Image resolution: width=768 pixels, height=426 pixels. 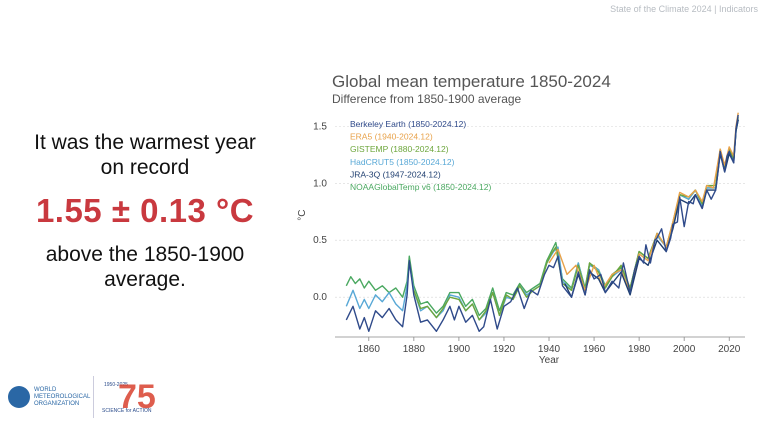 I want to click on anniversary-years: 1950-2025, so click(x=116, y=385).